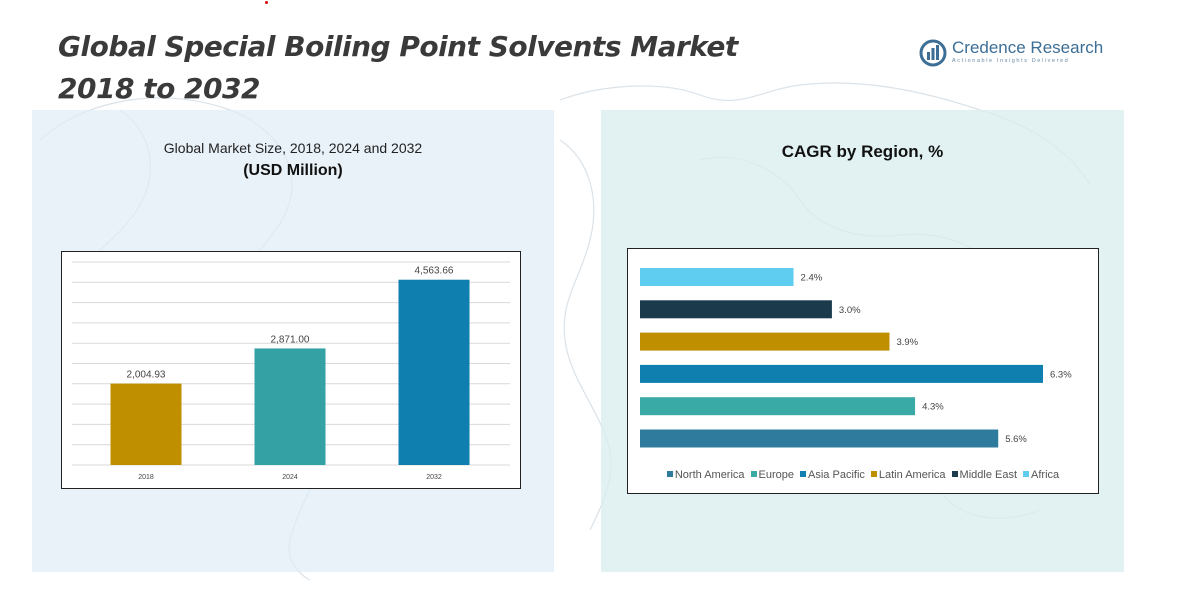  Describe the element at coordinates (933, 53) in the screenshot. I see `bar-chart-circle-icon` at that location.